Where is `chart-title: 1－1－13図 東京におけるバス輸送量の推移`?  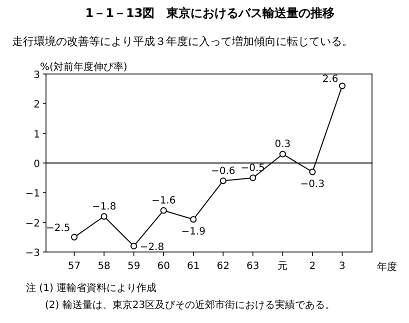
chart-title: 1－1－13図 東京におけるバス輸送量の推移 is located at coordinates (210, 13).